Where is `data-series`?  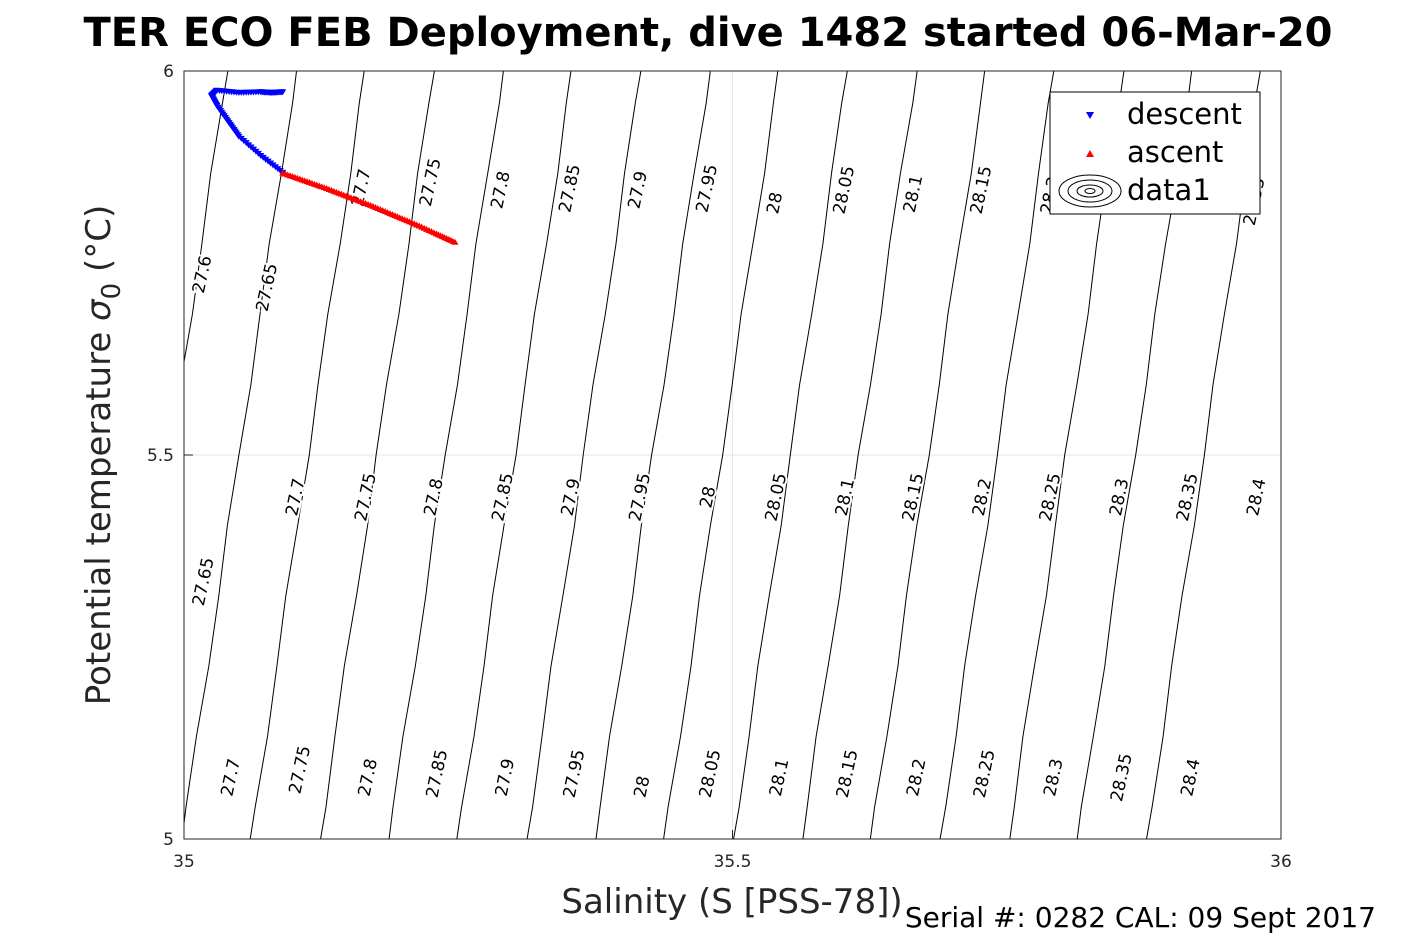 data-series is located at coordinates (333, 166).